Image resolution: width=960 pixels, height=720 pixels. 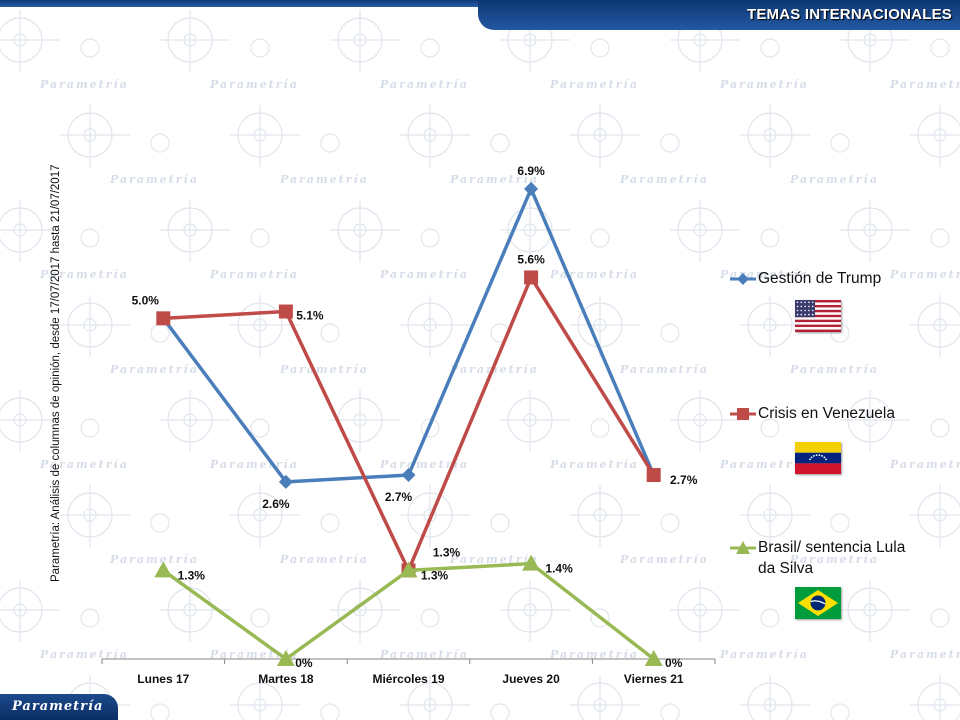 I want to click on x-tick-label: Miércoles 19, so click(x=408, y=679).